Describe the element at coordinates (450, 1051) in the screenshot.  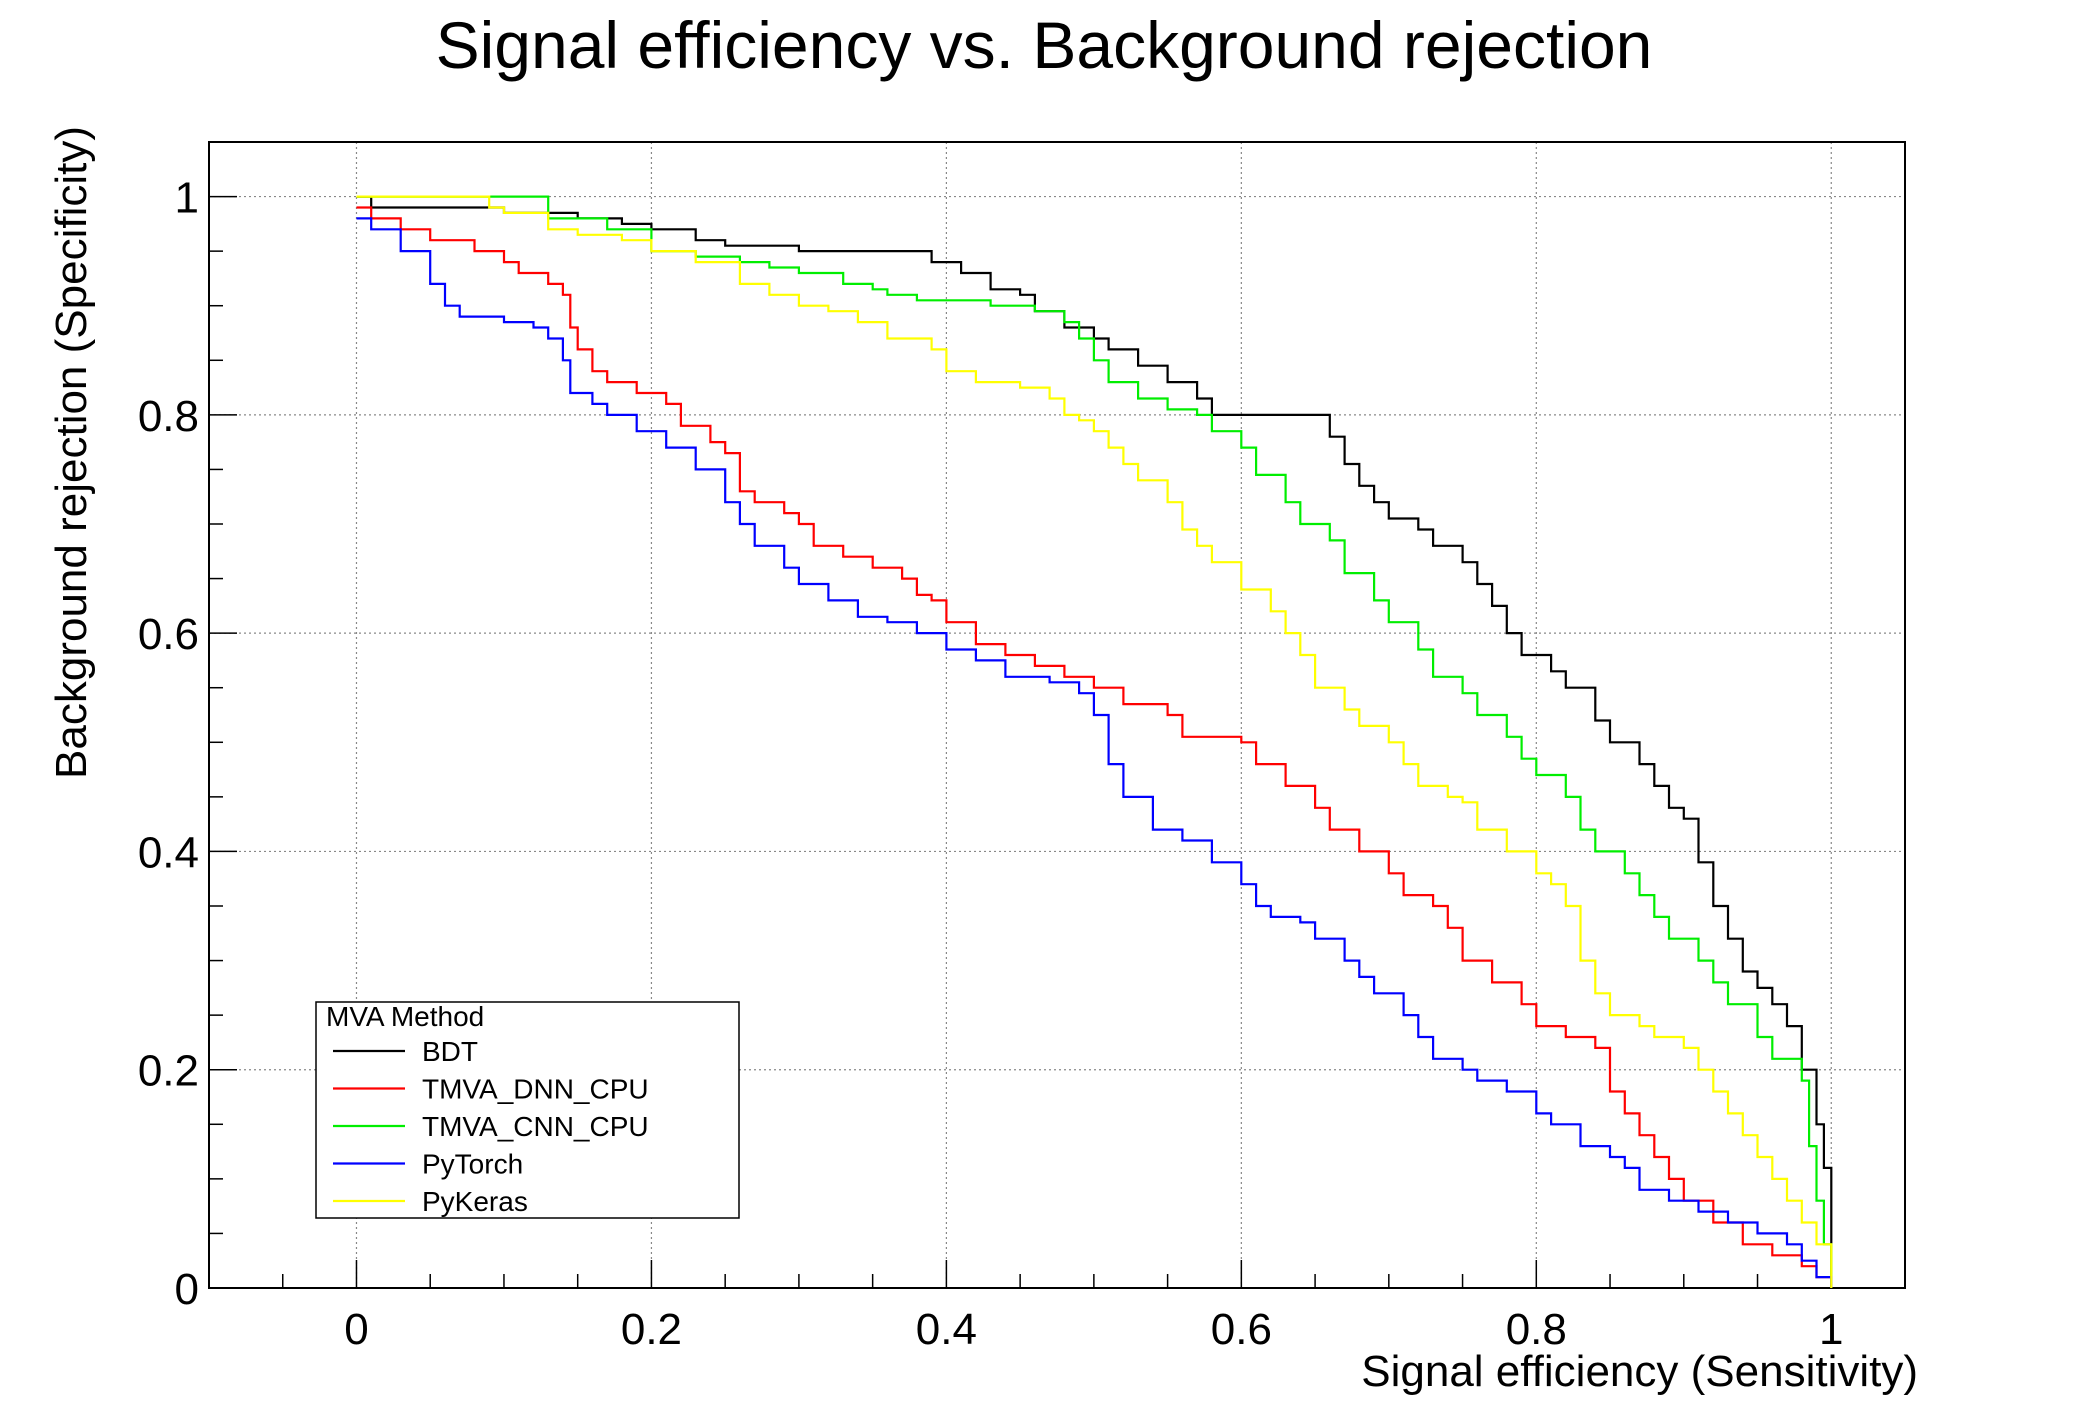
I see `legend-label: BDT` at that location.